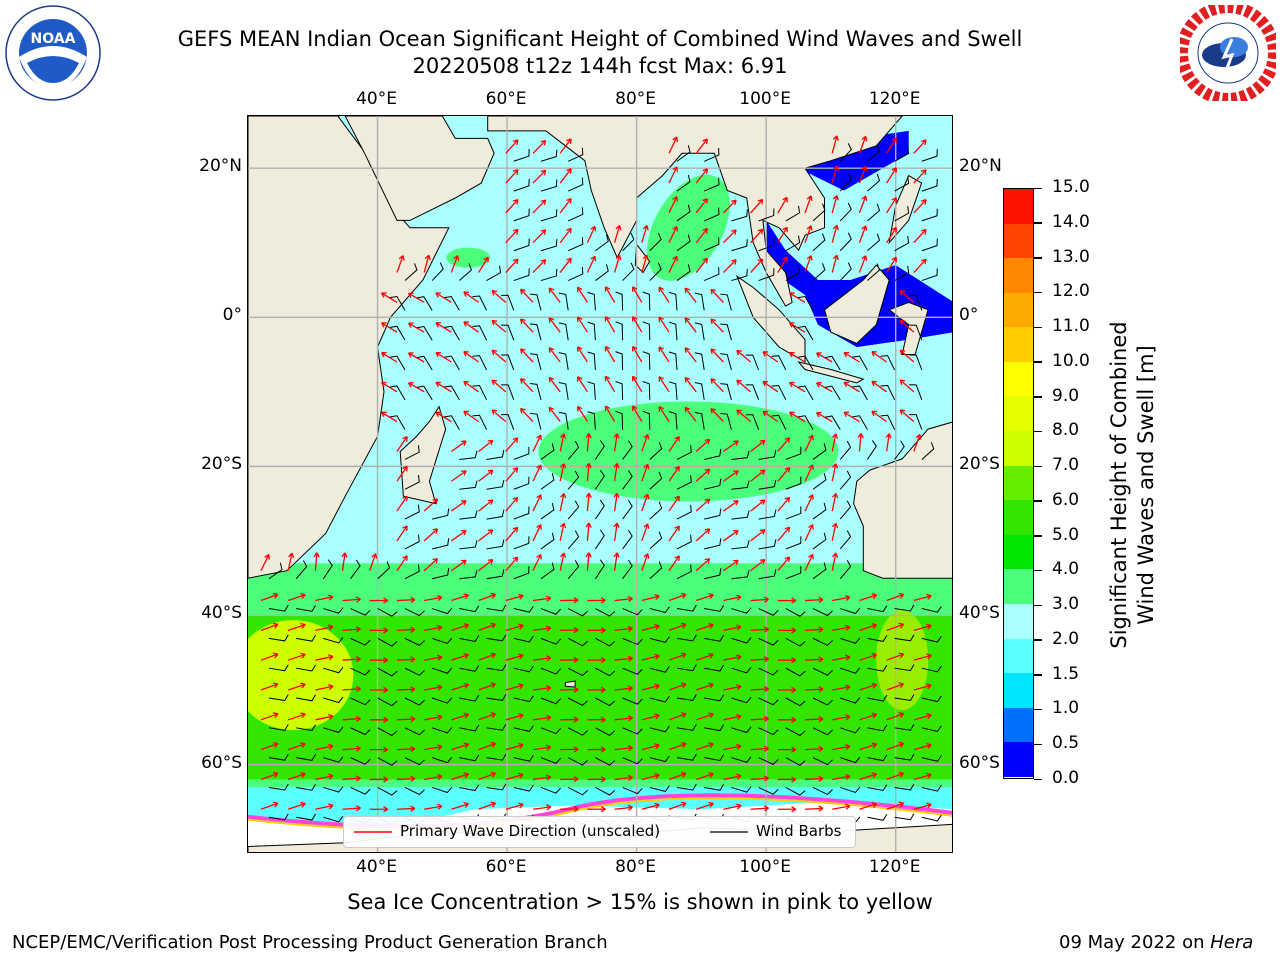  Describe the element at coordinates (894, 99) in the screenshot. I see `lon-tick-top: 120°E` at that location.